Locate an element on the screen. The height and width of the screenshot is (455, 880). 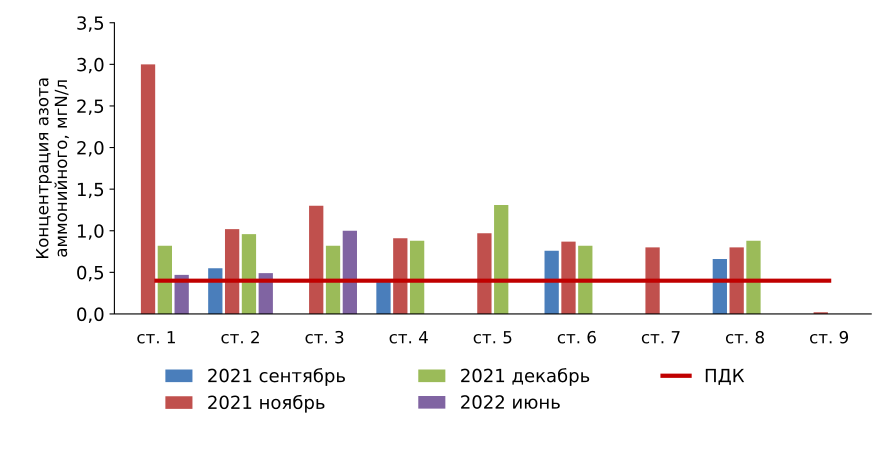
legend-label: 2021 сентябрь is located at coordinates (276, 377).